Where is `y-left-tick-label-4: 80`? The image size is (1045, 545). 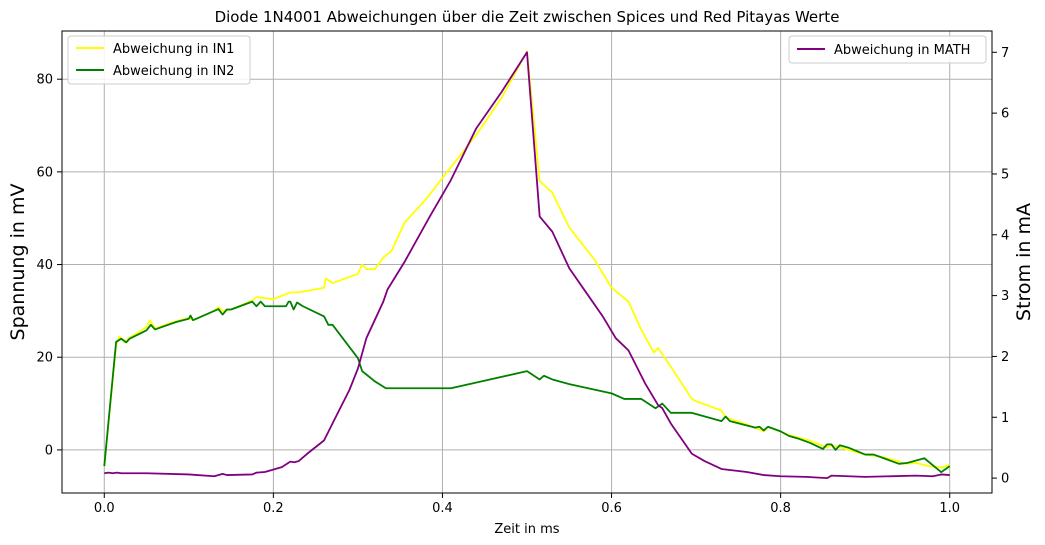
y-left-tick-label-4: 80 is located at coordinates (44, 80).